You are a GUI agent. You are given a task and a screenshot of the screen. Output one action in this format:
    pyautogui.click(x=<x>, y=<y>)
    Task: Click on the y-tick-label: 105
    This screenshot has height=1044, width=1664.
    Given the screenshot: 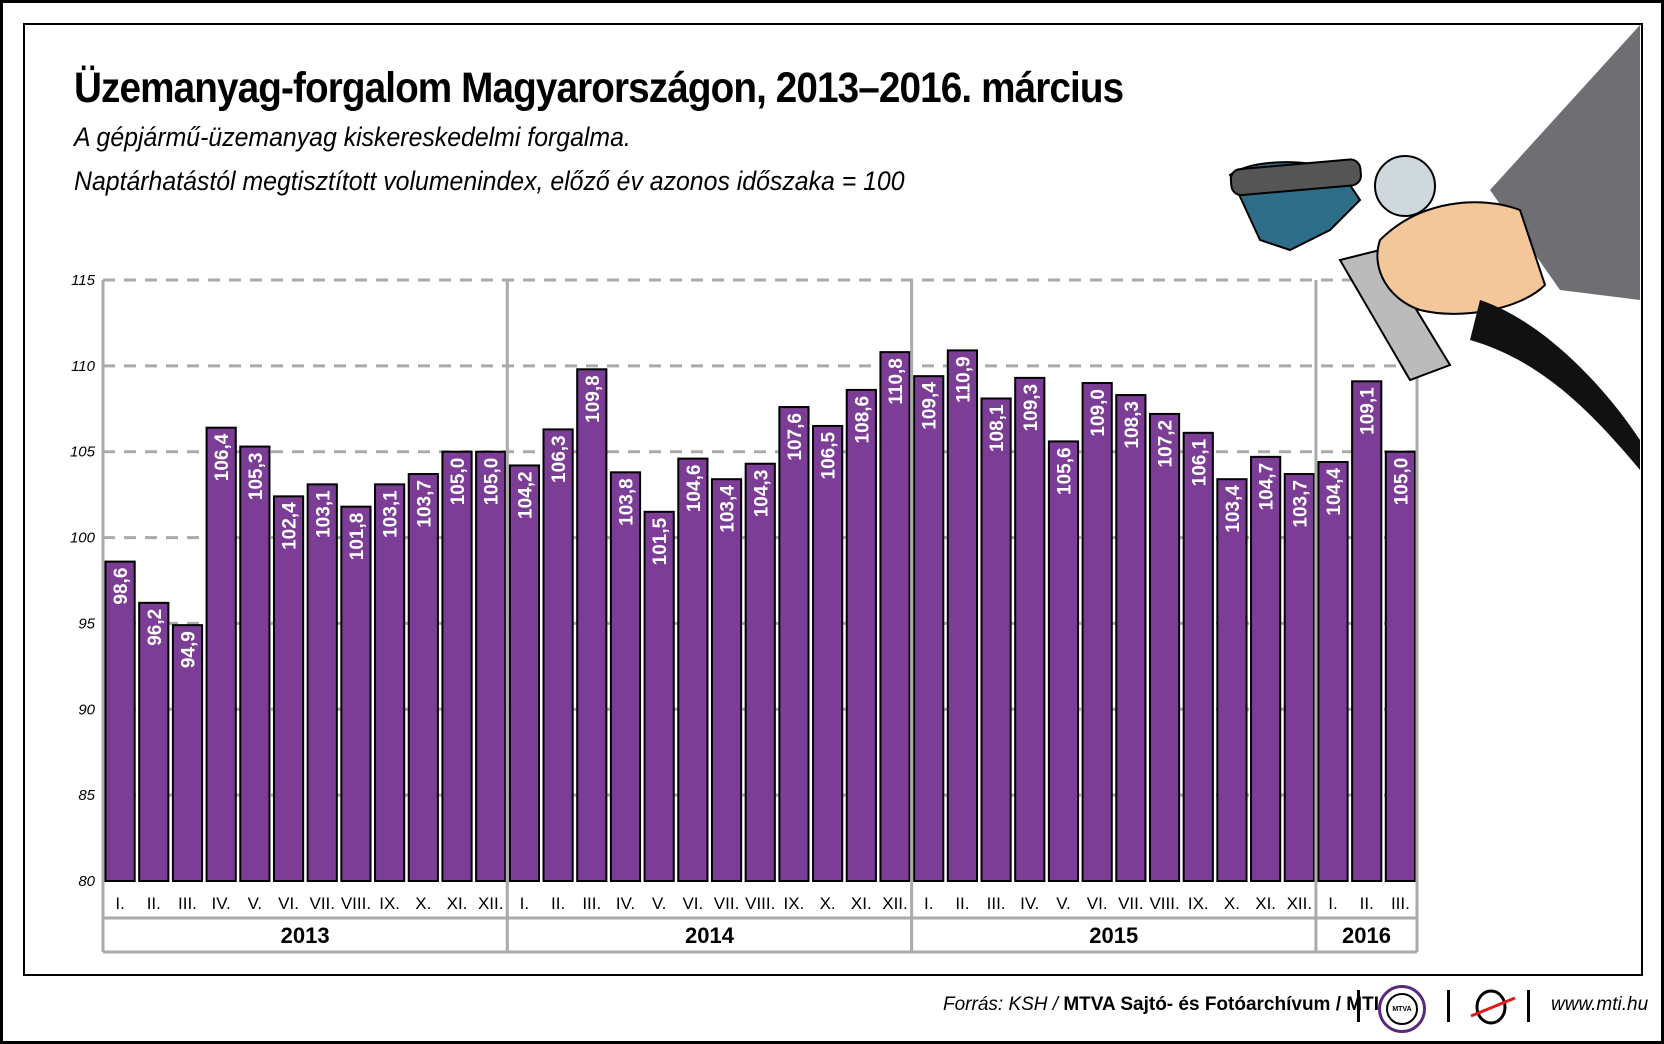 What is the action you would take?
    pyautogui.click(x=83, y=452)
    